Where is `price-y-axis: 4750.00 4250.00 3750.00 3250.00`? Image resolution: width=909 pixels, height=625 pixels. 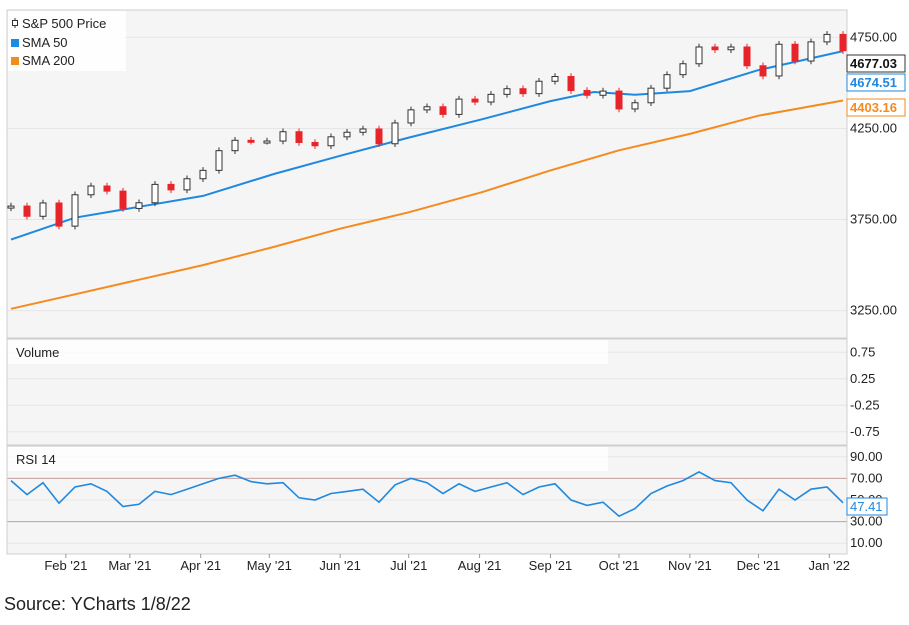
price-y-axis: 4750.00 4250.00 3750.00 3250.00 is located at coordinates (873, 173).